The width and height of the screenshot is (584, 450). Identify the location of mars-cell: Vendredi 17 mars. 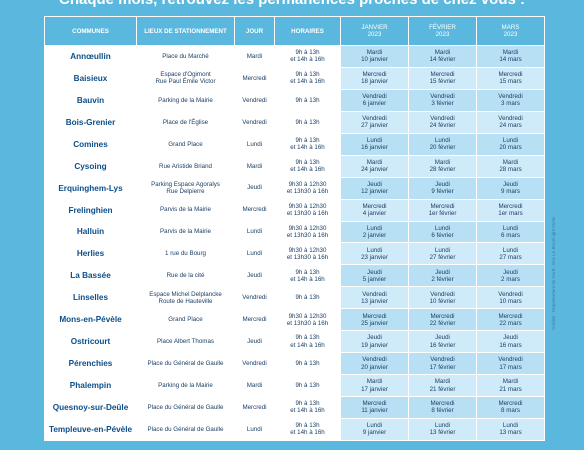
(510, 364).